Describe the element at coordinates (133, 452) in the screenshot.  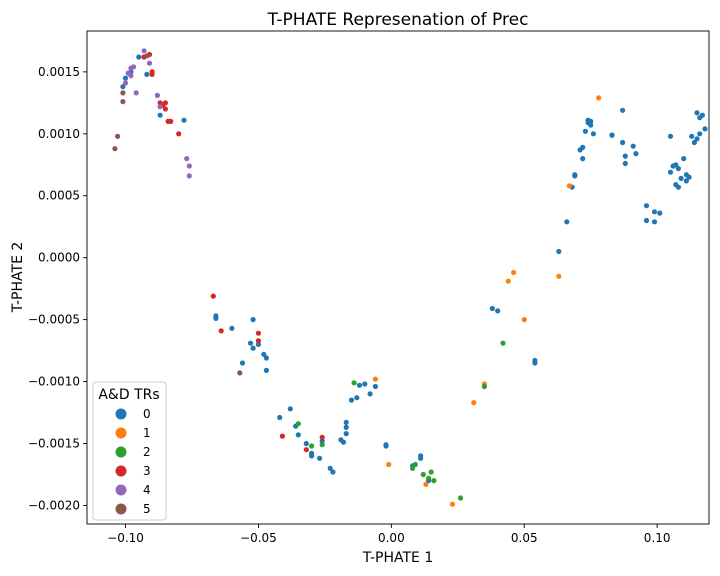
I see `legend-item-2: 2` at that location.